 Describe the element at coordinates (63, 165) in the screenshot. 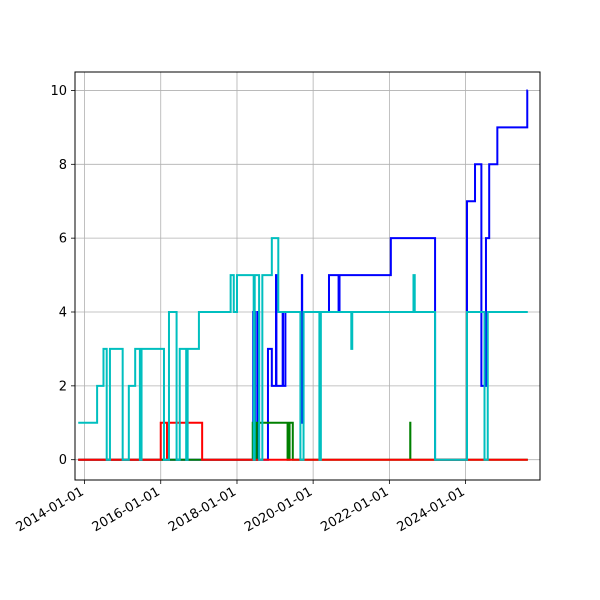

I see `y-tick-label: 8` at that location.